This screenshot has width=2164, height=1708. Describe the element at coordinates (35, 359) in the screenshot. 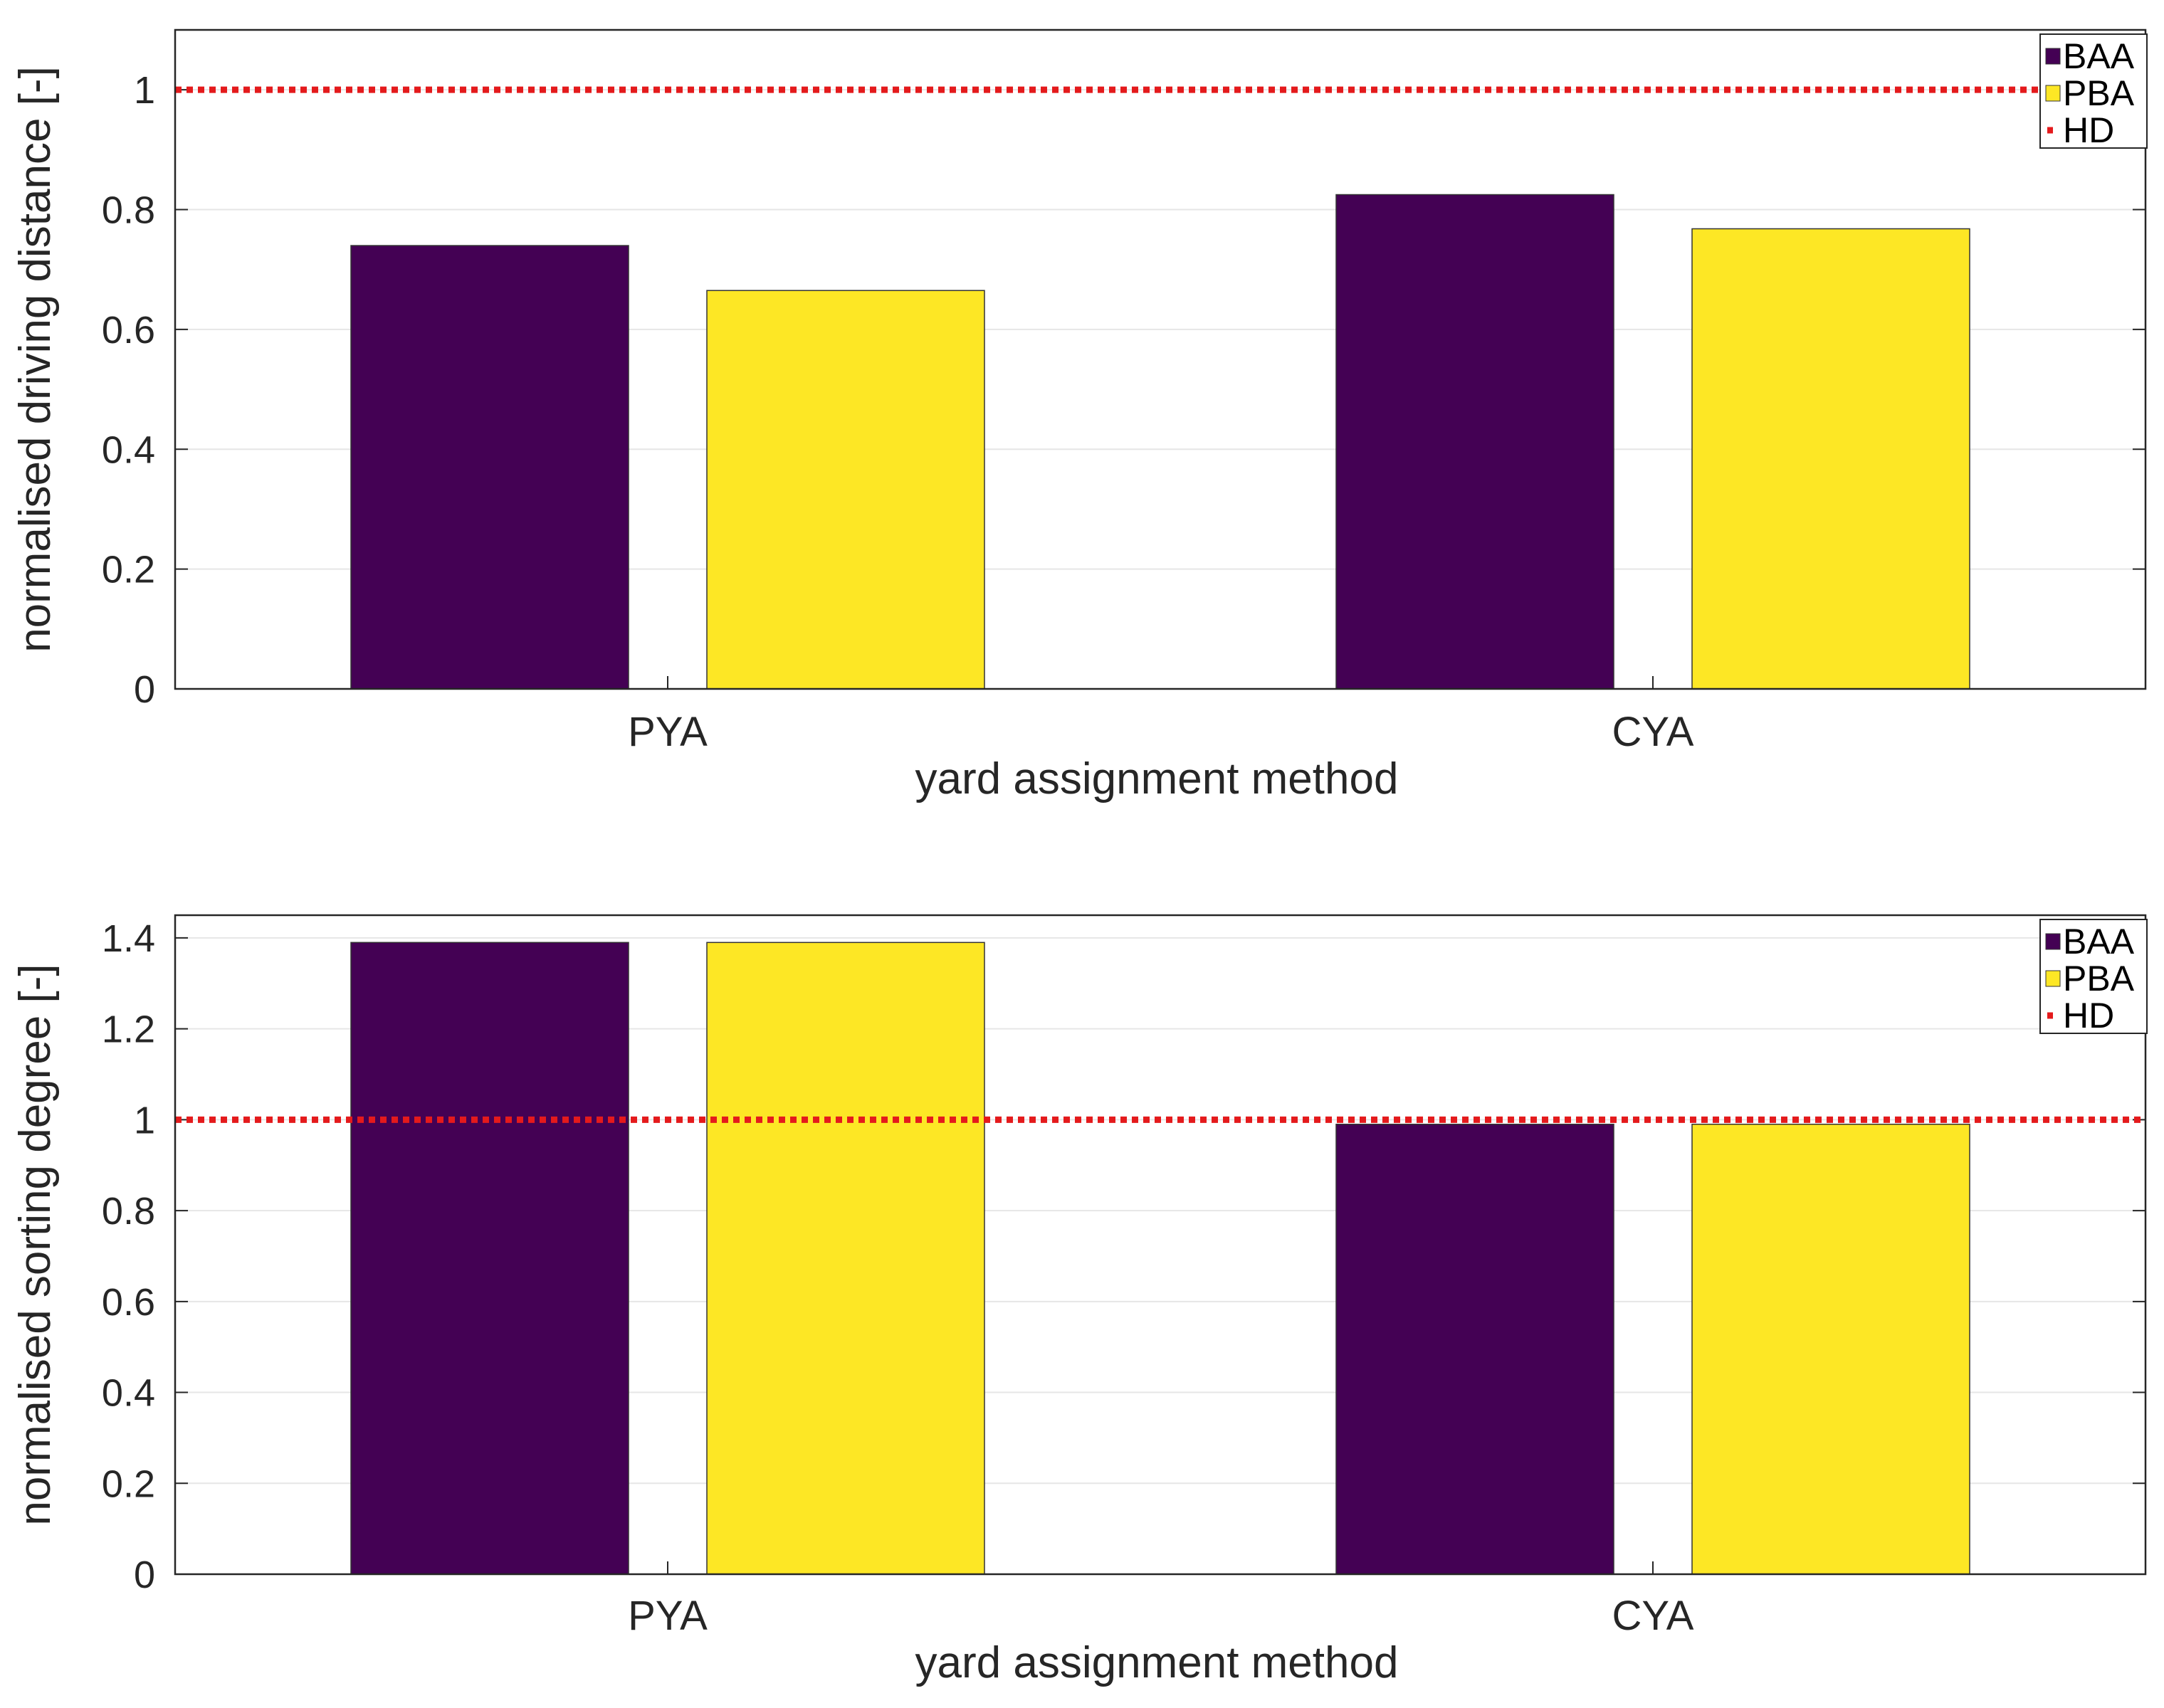

I see `y-axis-title: normalised driving distance [-]` at that location.